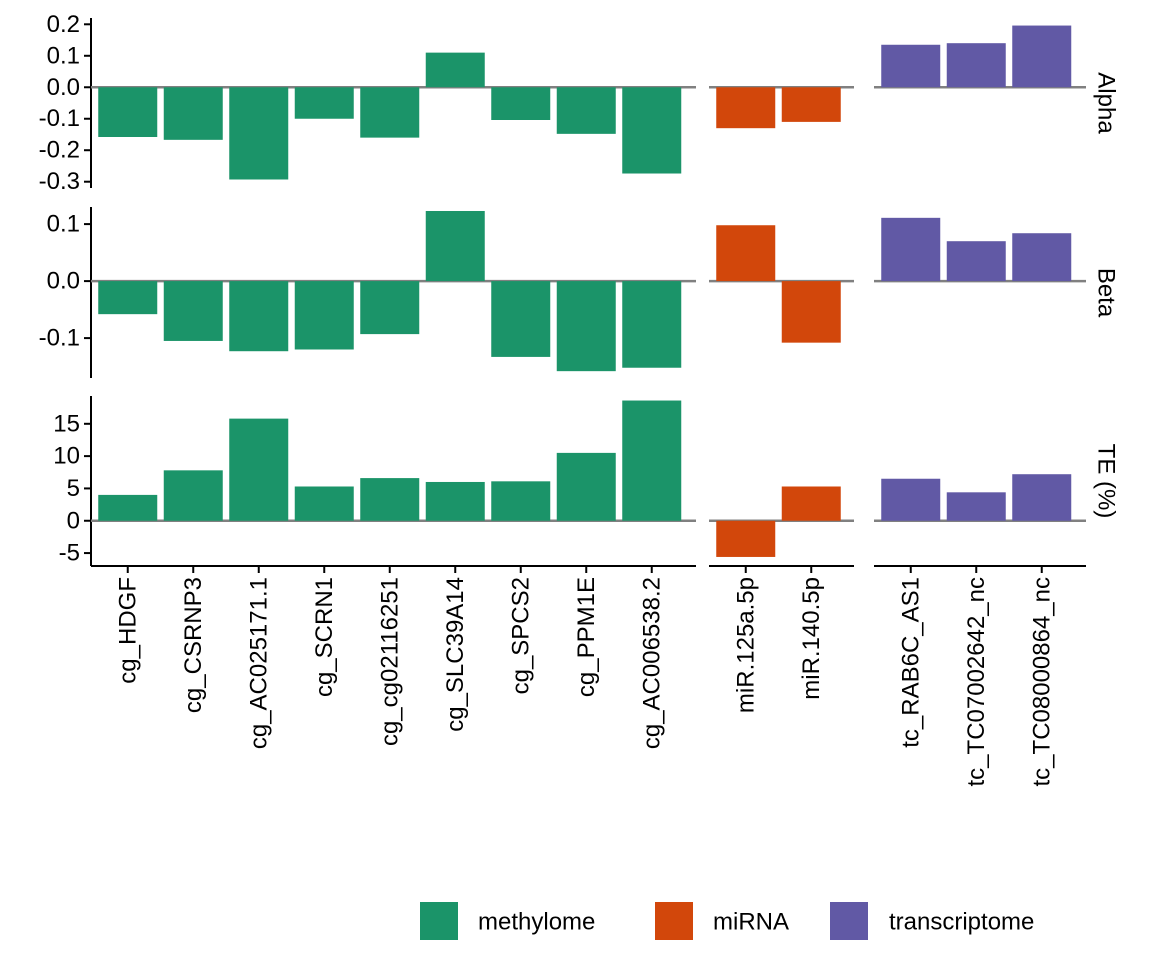  I want to click on bar-beta-cg-hdgf, so click(128, 298).